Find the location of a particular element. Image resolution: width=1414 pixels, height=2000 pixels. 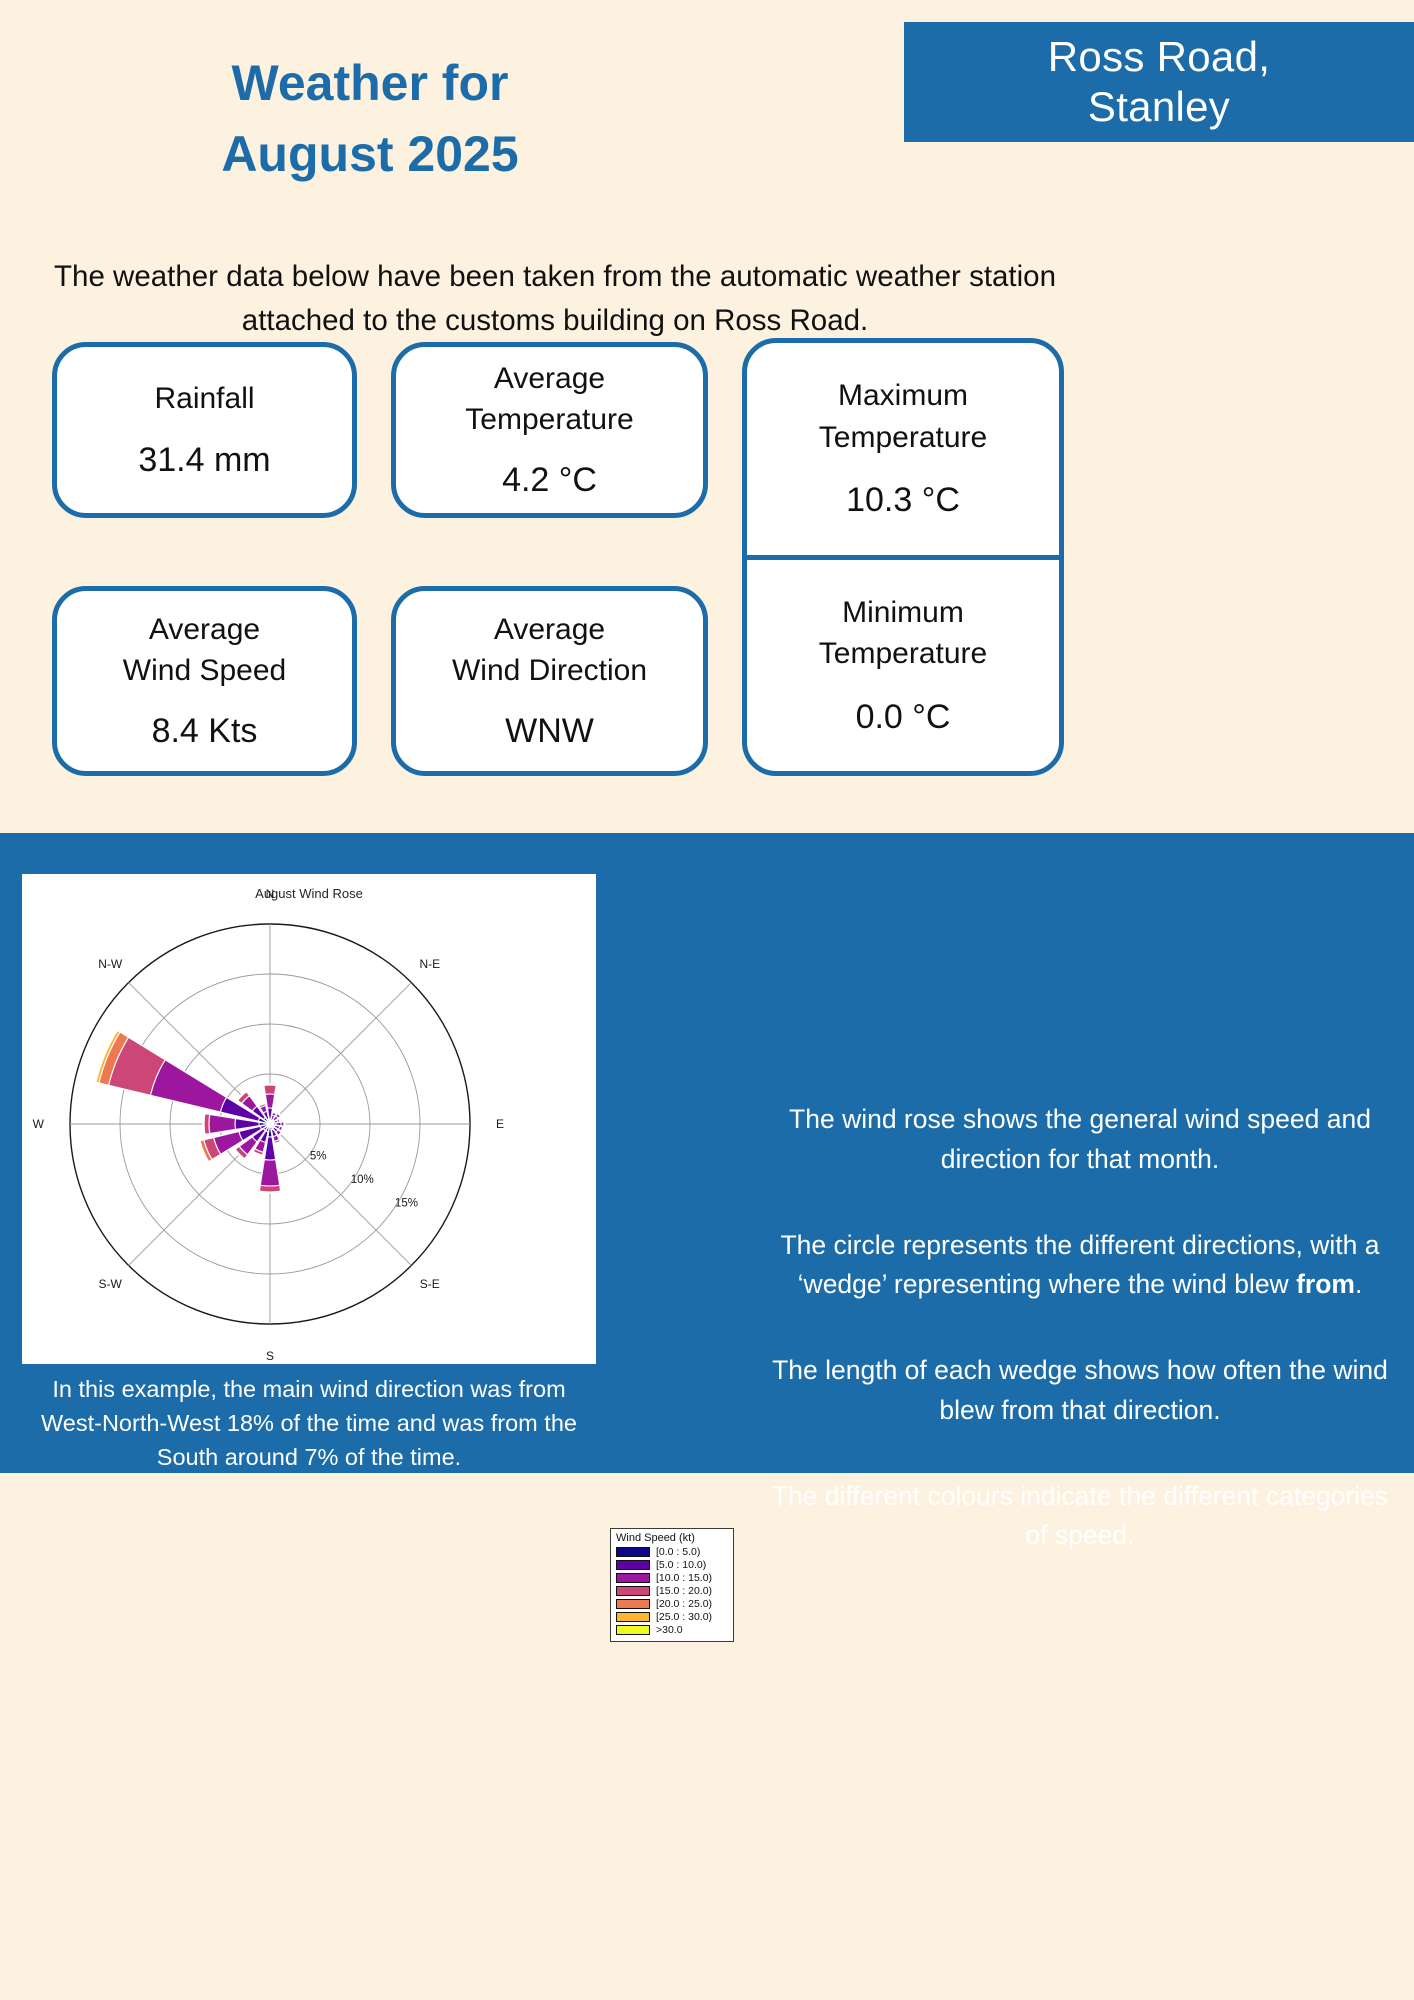

legend-row: [15.0 : 20.0) is located at coordinates (672, 1591).